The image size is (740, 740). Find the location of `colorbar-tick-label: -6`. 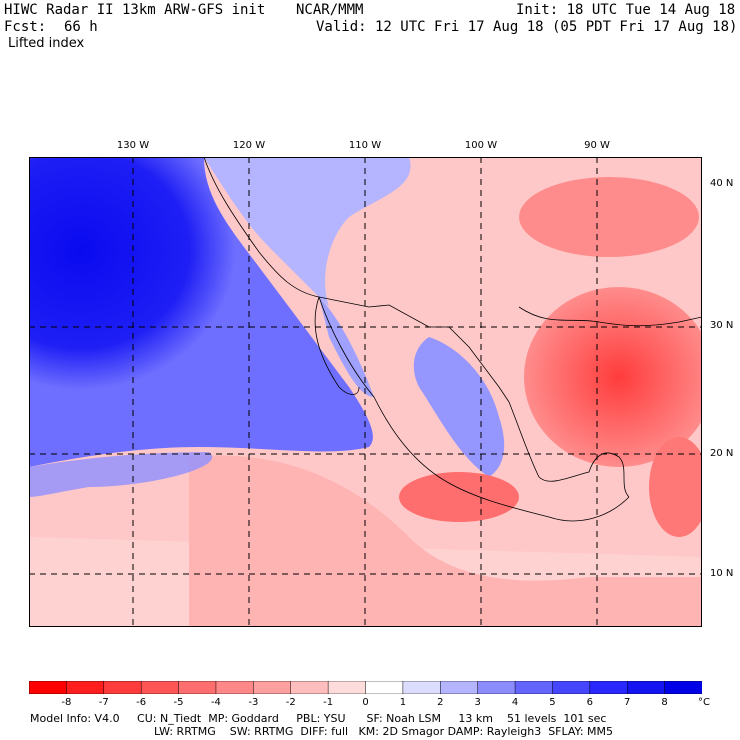

colorbar-tick-label: -6 is located at coordinates (141, 702).